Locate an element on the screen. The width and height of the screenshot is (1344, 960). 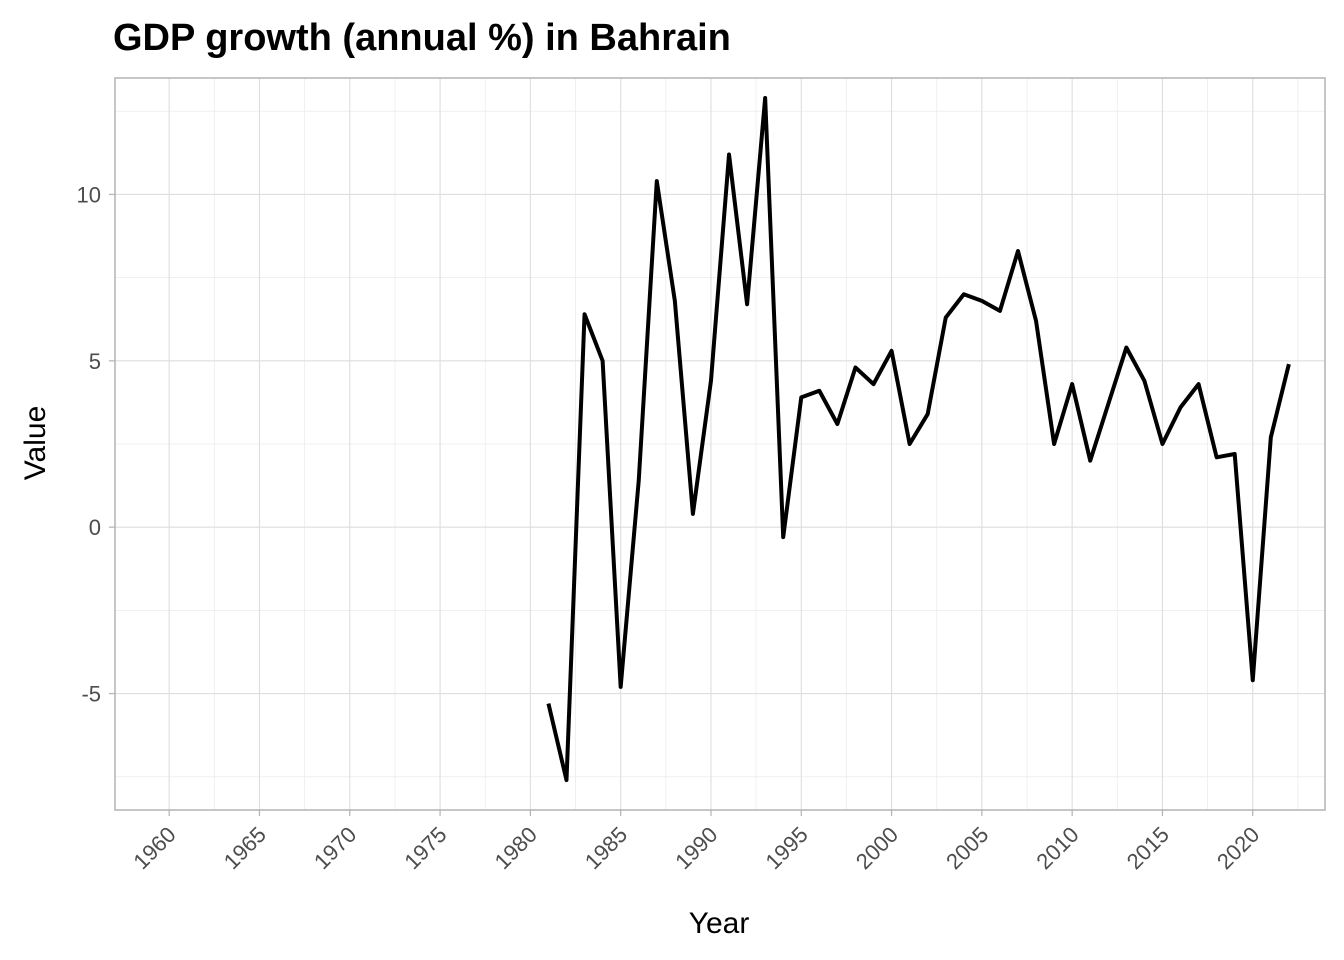
x-tick-label: 1970 is located at coordinates (335, 848).